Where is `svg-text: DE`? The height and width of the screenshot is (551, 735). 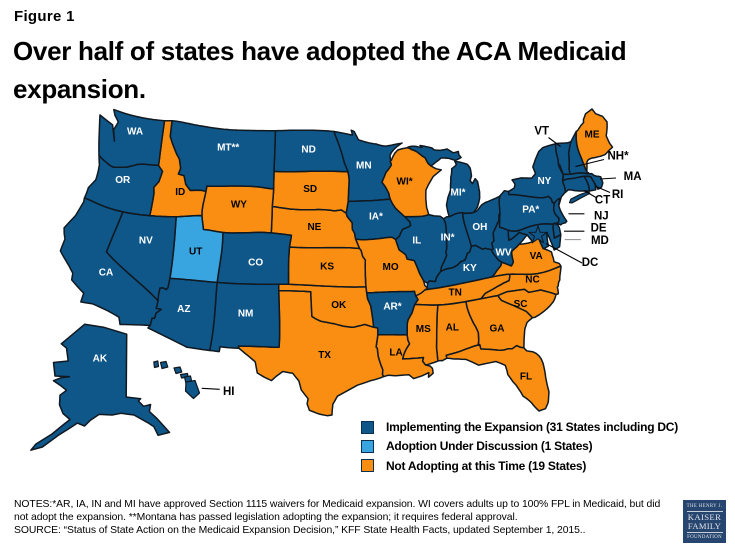
svg-text: DE is located at coordinates (599, 228).